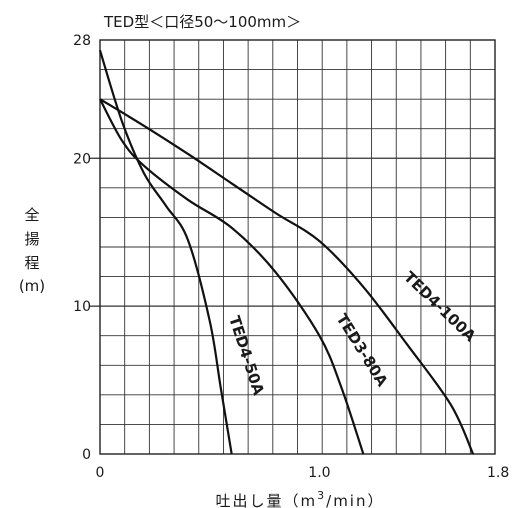  What do you see at coordinates (86, 455) in the screenshot?
I see `y-tick-label: 0` at bounding box center [86, 455].